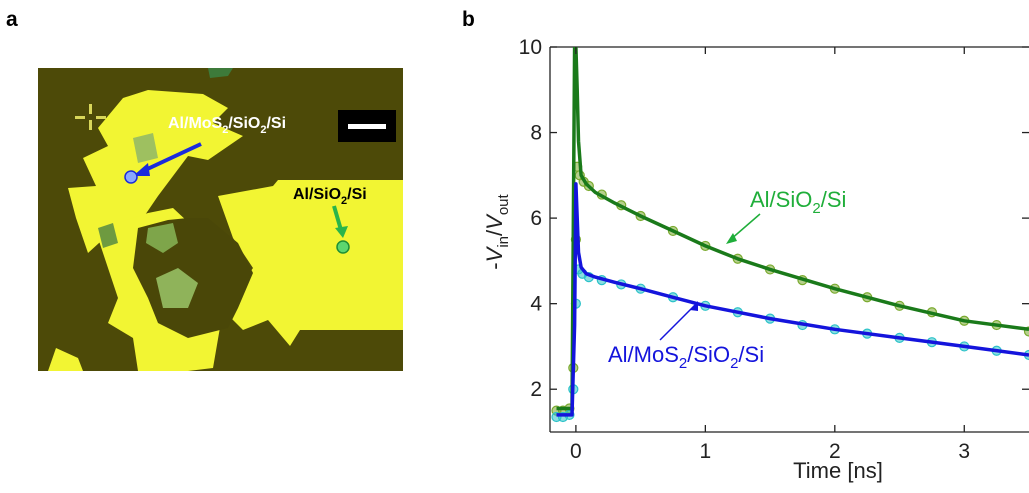 The image size is (1029, 493). What do you see at coordinates (310, 263) in the screenshot?
I see `metal-pad-right` at bounding box center [310, 263].